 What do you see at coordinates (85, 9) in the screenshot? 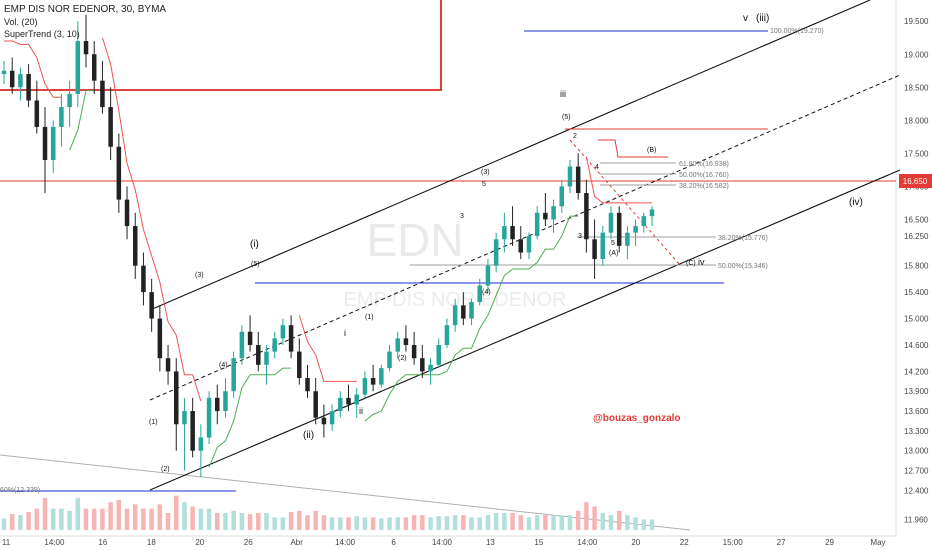
I see `symbol-title: EMP DIS NOR EDENOR, 30, BYMA` at bounding box center [85, 9].